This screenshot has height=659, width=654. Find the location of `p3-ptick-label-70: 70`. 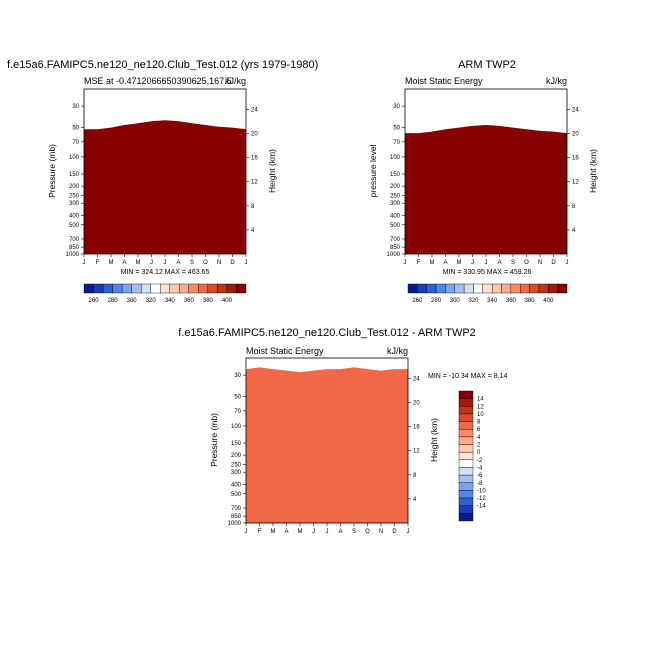

p3-ptick-label-70: 70 is located at coordinates (237, 412).